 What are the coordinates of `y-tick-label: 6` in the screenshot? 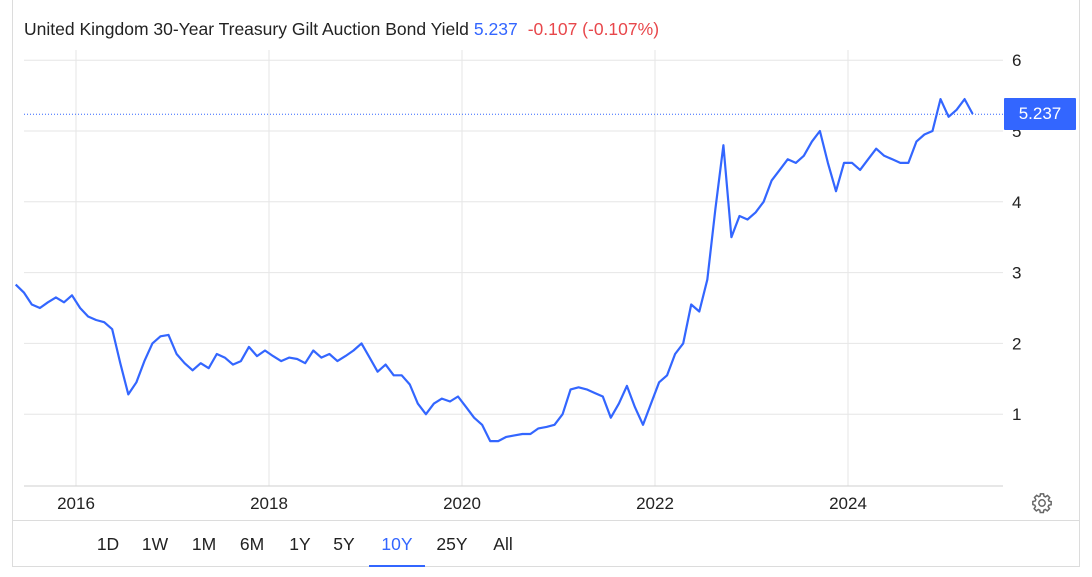 It's located at (1016, 60).